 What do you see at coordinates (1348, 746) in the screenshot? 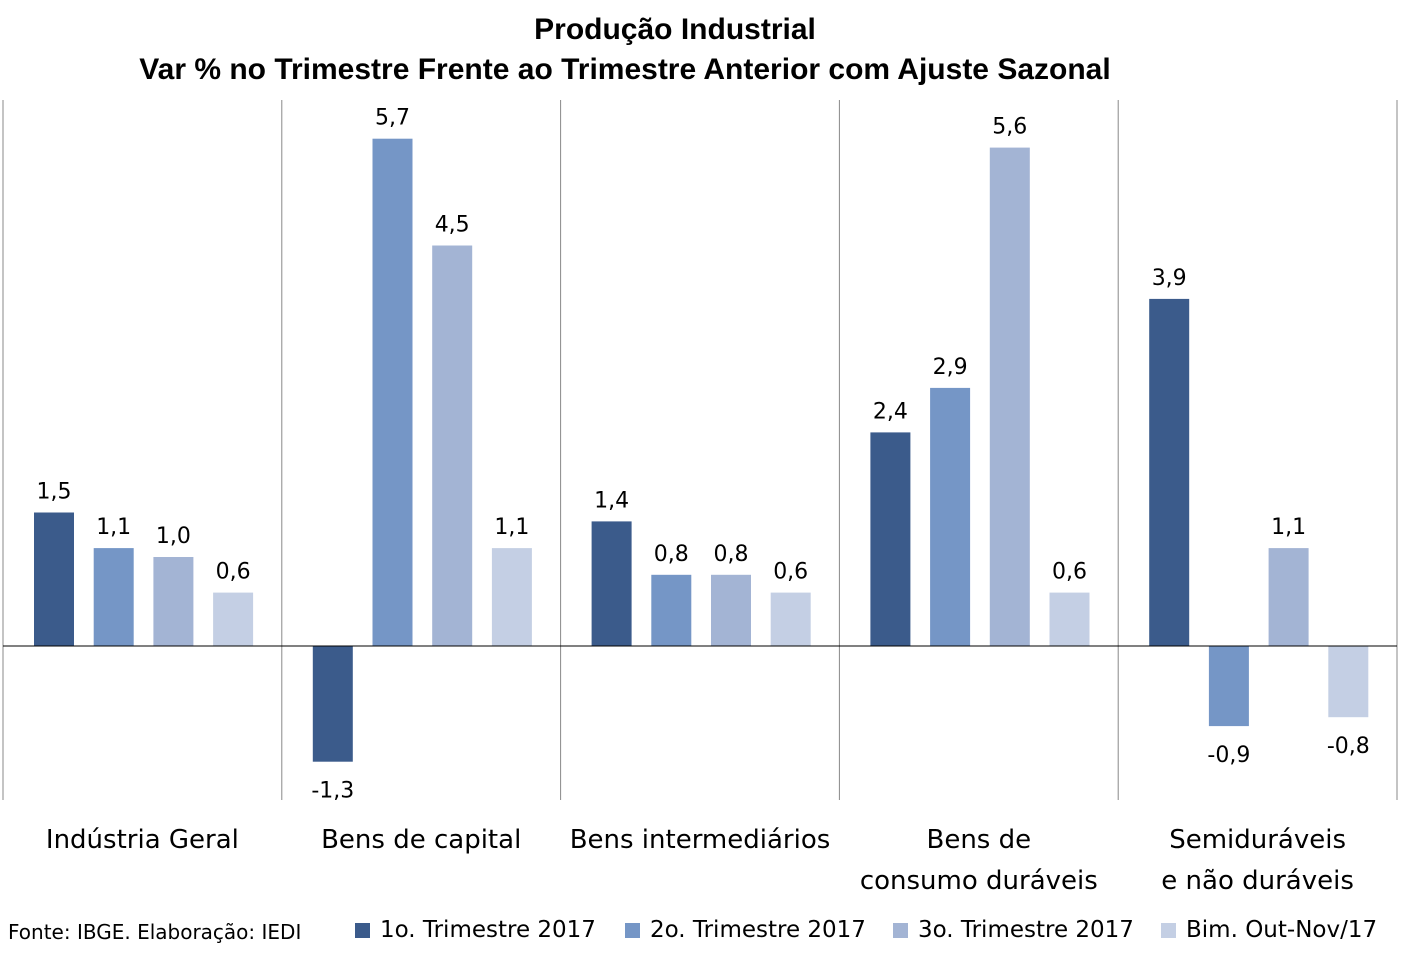
I see `data-label-series-4-cat-5: -0,8` at bounding box center [1348, 746].